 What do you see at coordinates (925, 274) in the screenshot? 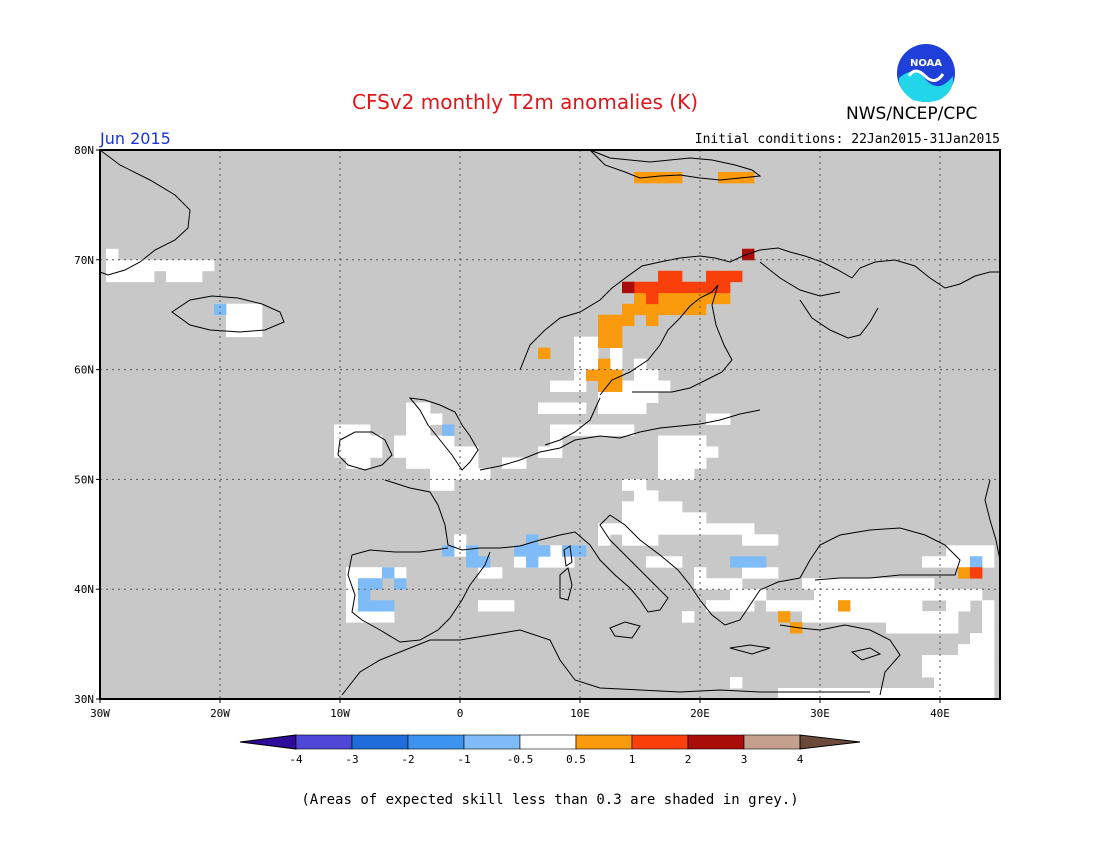
I see `russia-arctic-coast` at bounding box center [925, 274].